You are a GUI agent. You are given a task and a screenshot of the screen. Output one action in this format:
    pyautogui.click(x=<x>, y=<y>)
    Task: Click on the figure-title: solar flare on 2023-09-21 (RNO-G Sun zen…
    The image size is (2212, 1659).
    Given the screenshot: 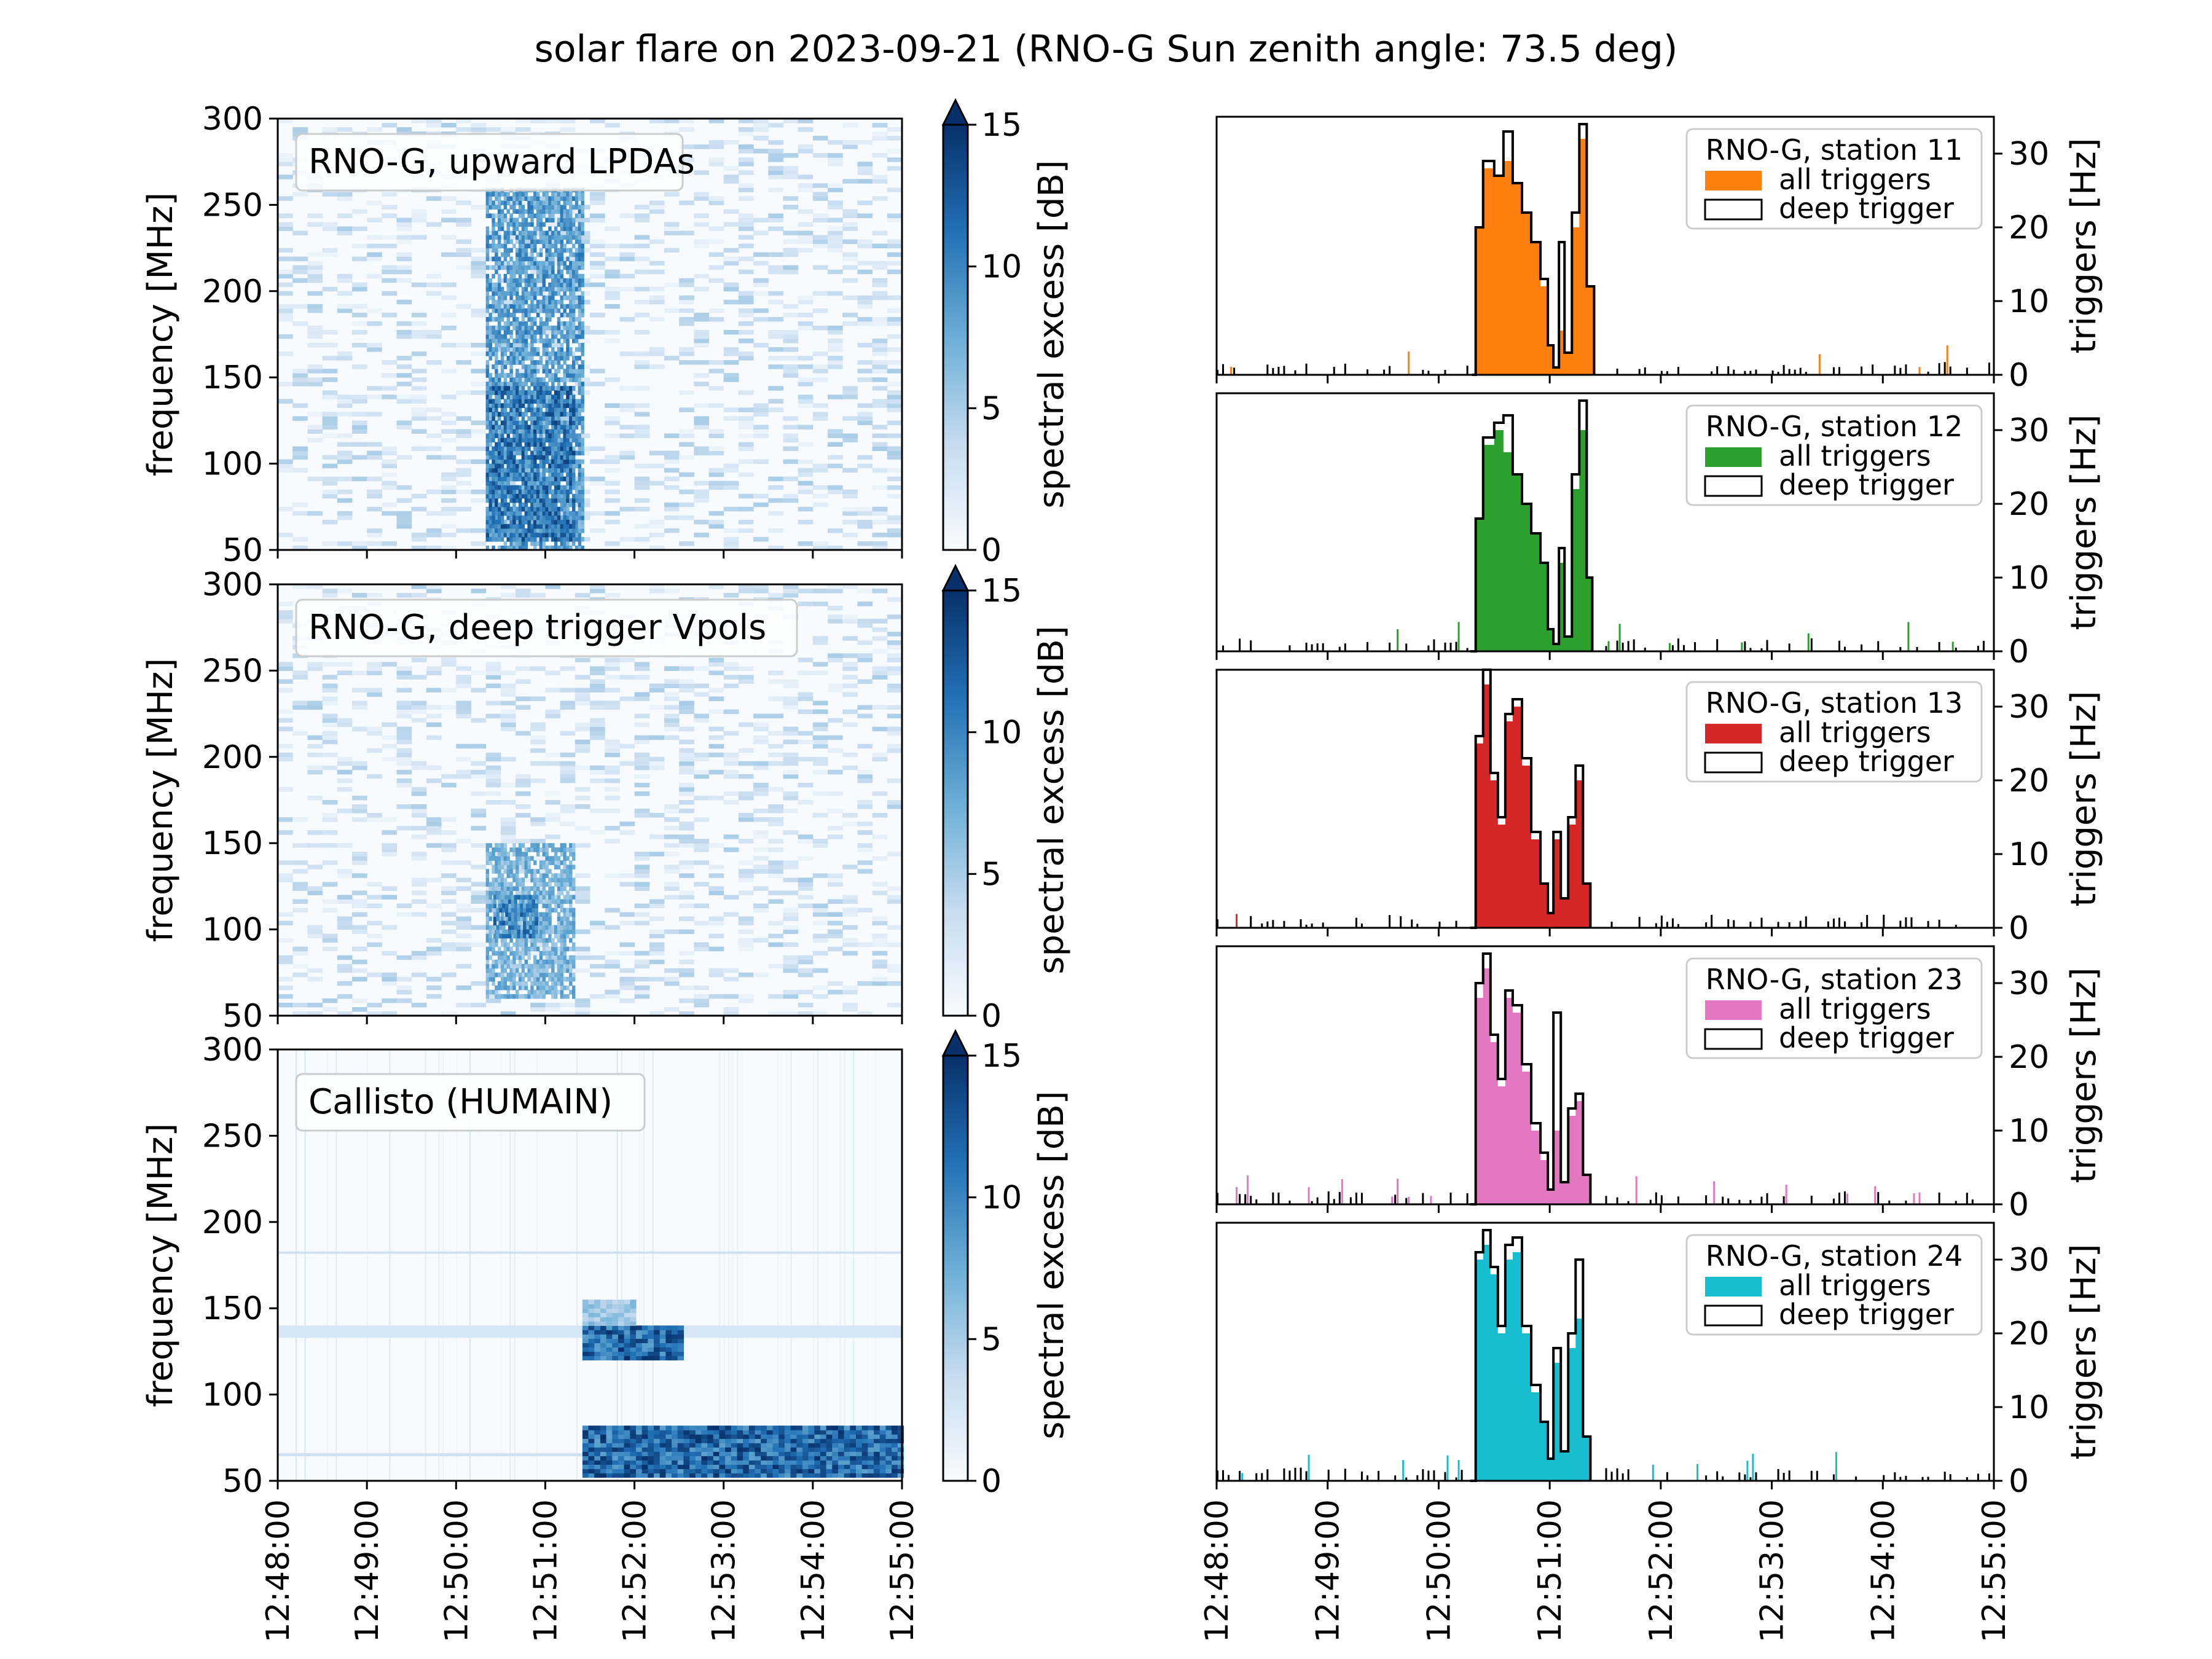 What is the action you would take?
    pyautogui.click(x=1106, y=49)
    